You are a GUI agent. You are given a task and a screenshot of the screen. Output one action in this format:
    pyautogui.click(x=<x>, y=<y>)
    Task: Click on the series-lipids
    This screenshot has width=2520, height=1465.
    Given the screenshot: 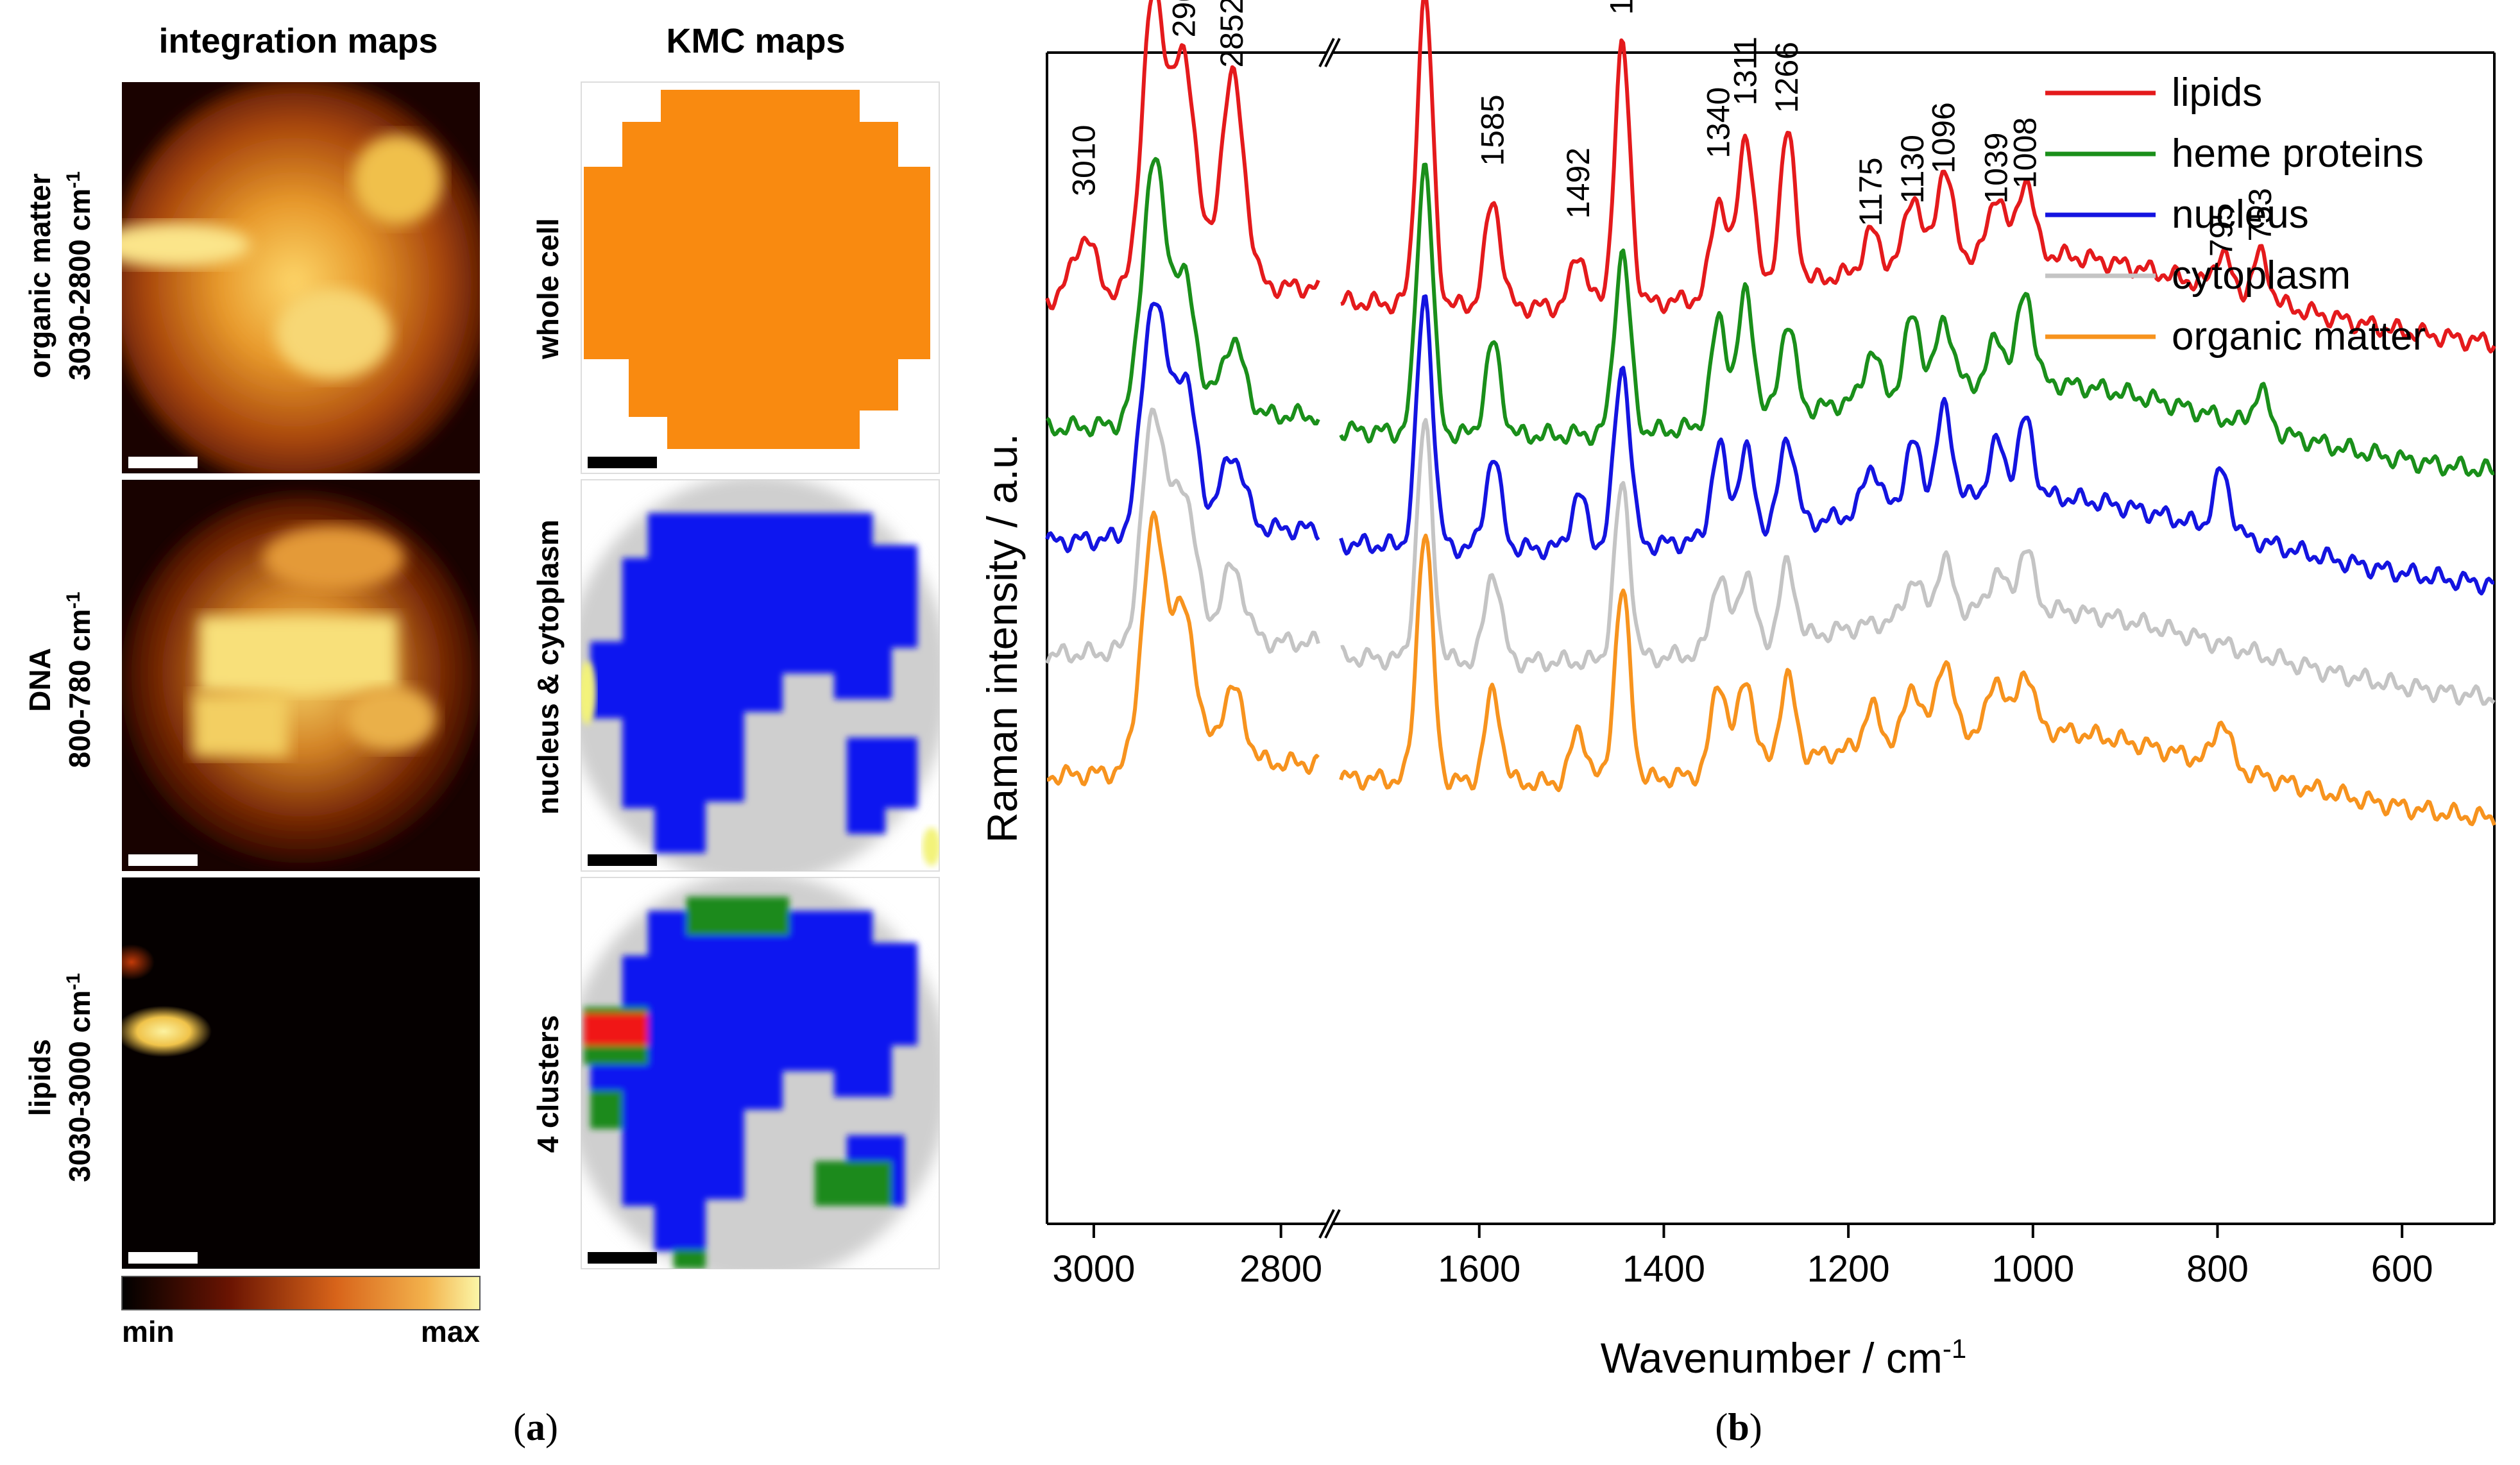 What is the action you would take?
    pyautogui.click(x=1770, y=177)
    